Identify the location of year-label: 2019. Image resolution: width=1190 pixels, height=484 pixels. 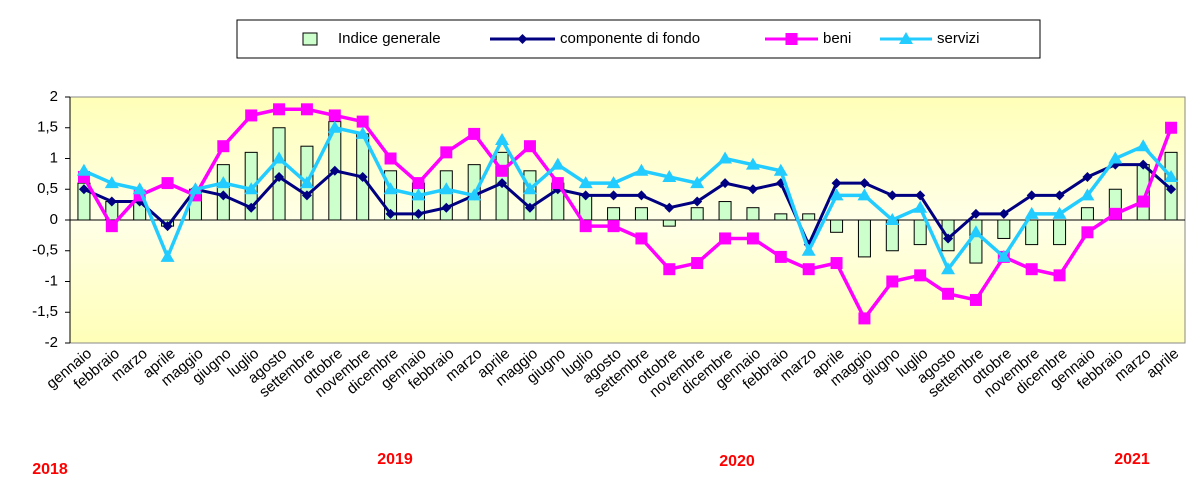
(395, 459).